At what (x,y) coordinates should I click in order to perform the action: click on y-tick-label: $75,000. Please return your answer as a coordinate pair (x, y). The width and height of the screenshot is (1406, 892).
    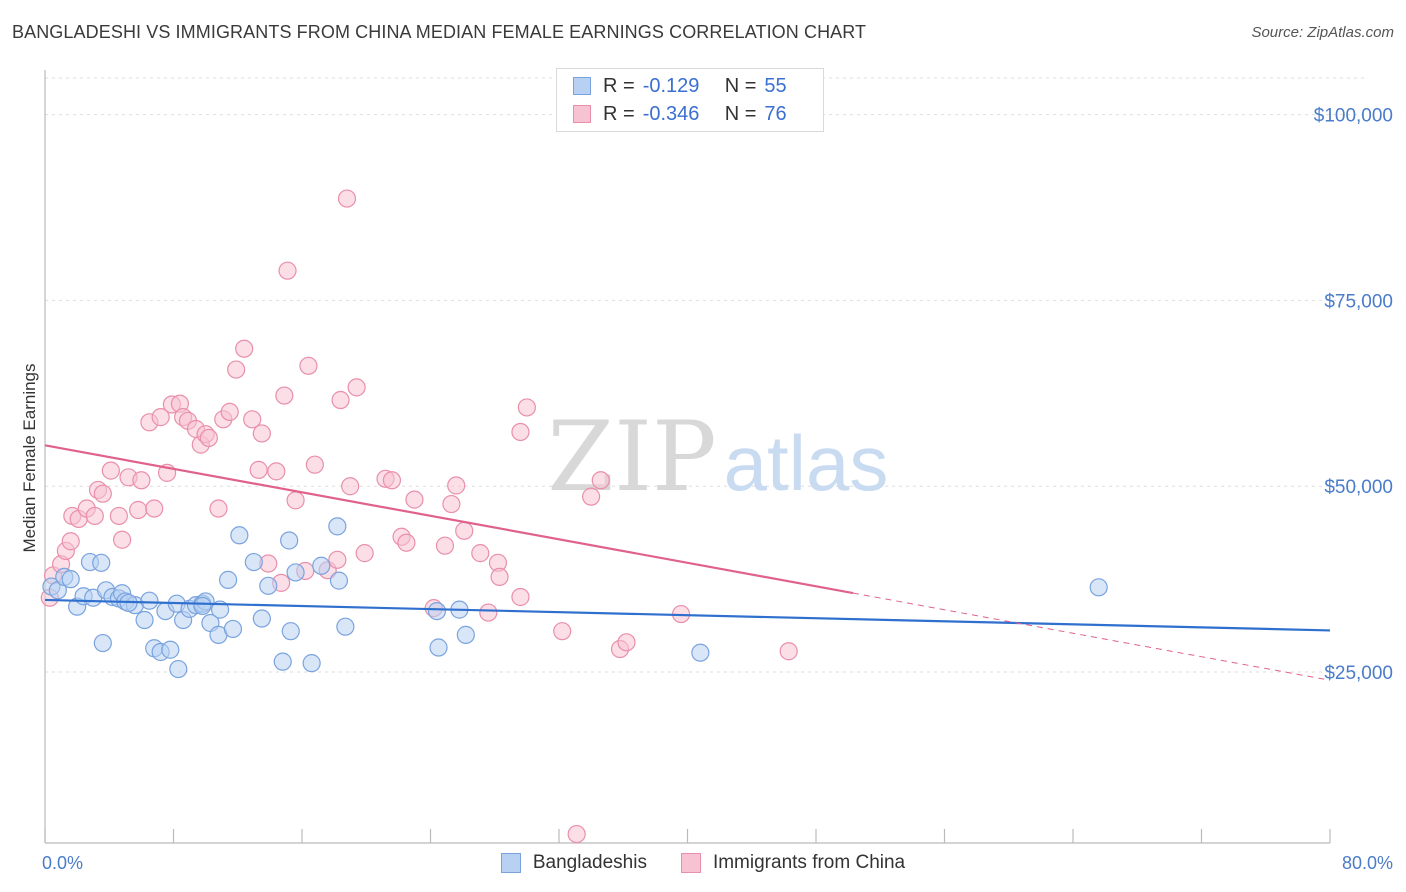
    Looking at the image, I should click on (1358, 301).